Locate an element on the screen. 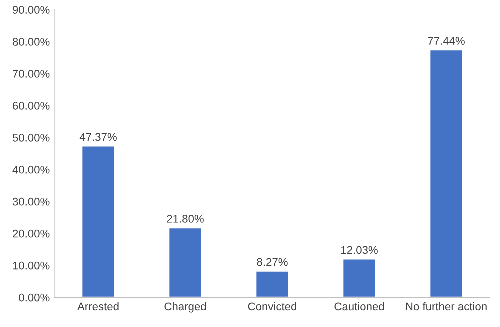  y-tick-label: 70.00% is located at coordinates (31, 74).